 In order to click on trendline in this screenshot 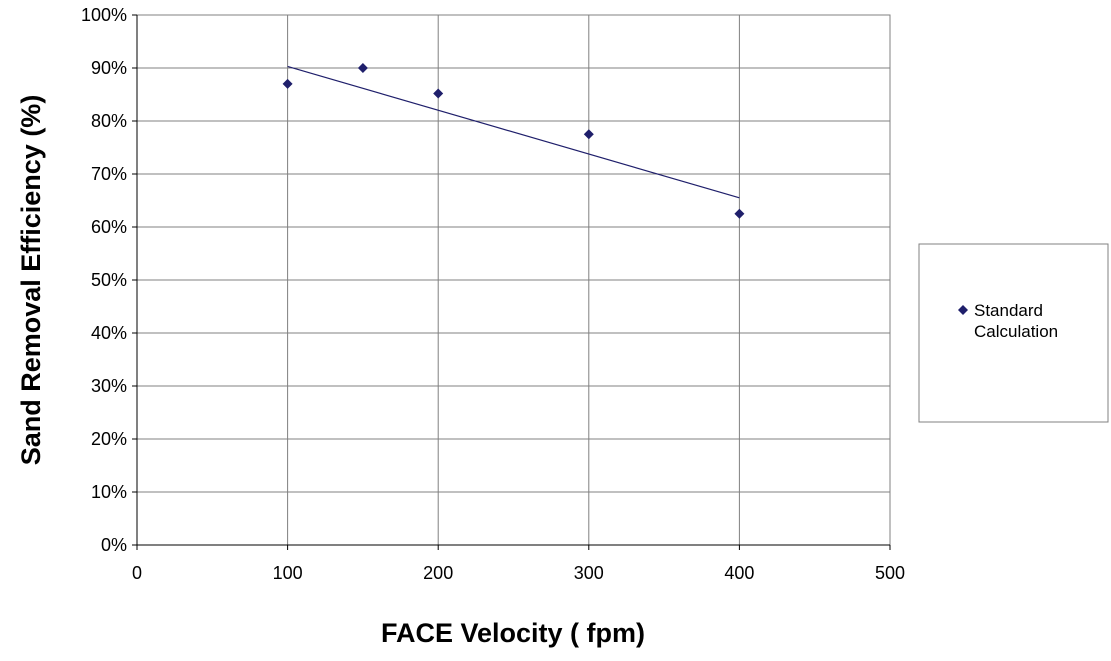, I will do `click(513, 132)`.